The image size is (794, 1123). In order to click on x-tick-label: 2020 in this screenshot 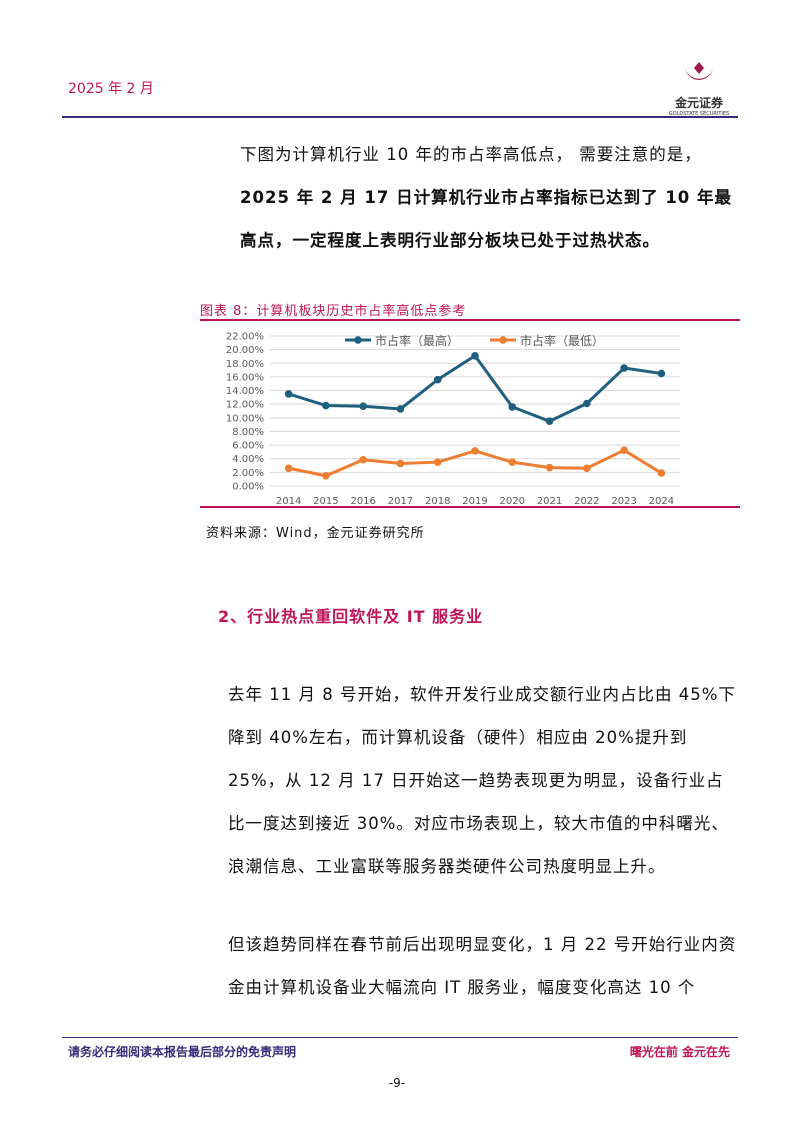, I will do `click(512, 501)`.